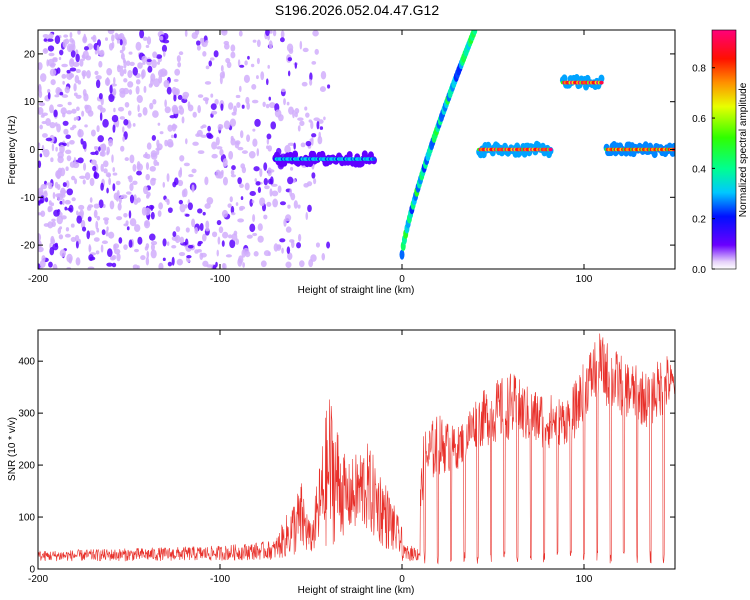 This screenshot has height=600, width=750. What do you see at coordinates (38, 579) in the screenshot?
I see `snr-xtick-label: -200` at bounding box center [38, 579].